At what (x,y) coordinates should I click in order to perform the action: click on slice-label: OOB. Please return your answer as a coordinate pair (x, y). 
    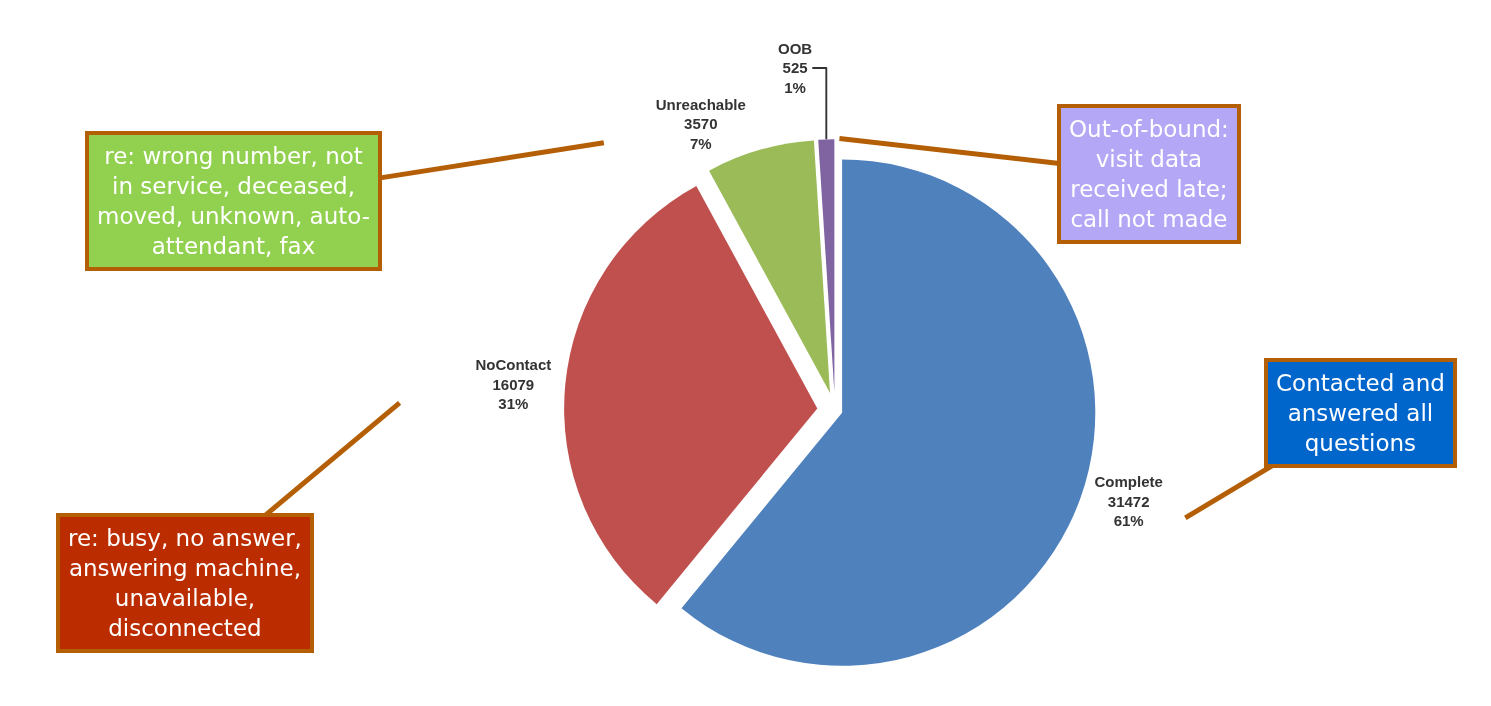
    Looking at the image, I should click on (795, 48).